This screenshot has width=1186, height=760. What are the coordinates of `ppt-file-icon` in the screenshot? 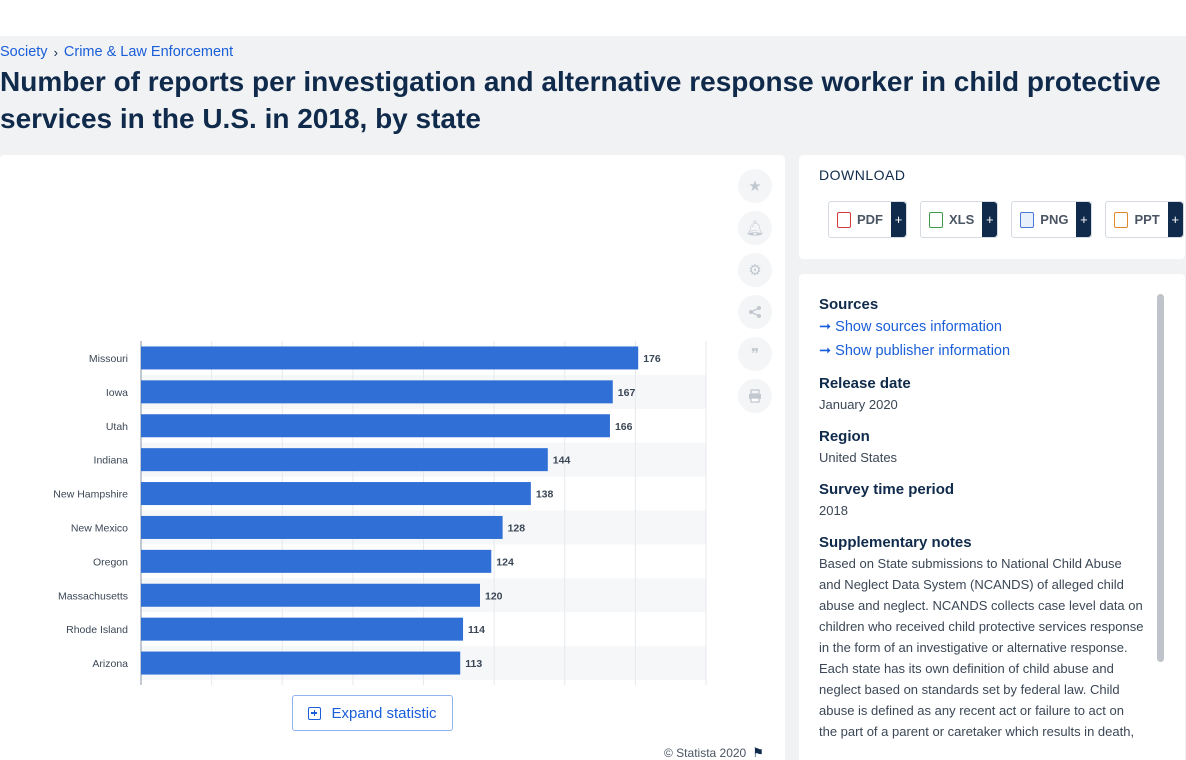 It's located at (1121, 220).